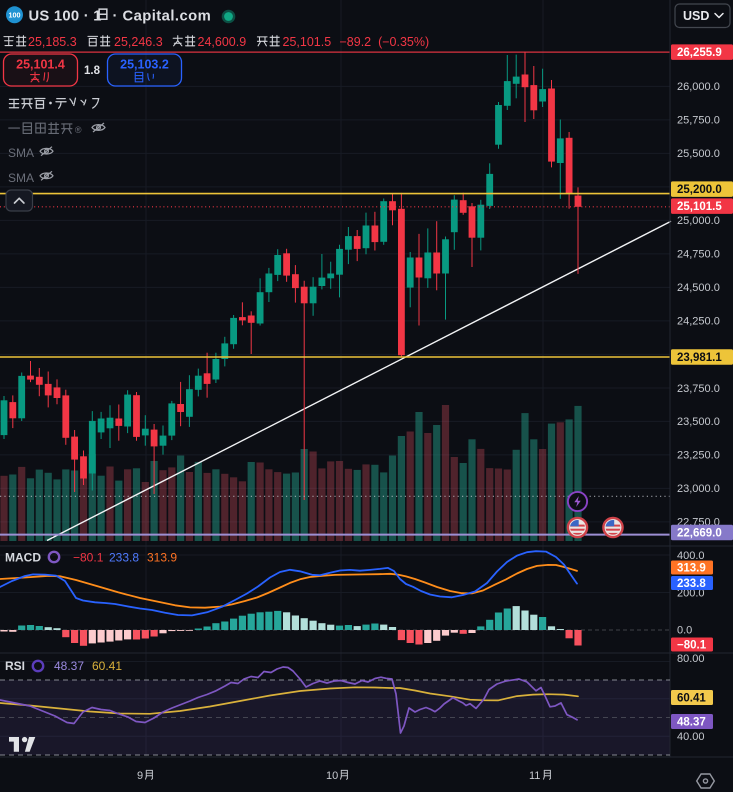  What do you see at coordinates (332, 776) in the screenshot?
I see `svg-text: 10` at bounding box center [332, 776].